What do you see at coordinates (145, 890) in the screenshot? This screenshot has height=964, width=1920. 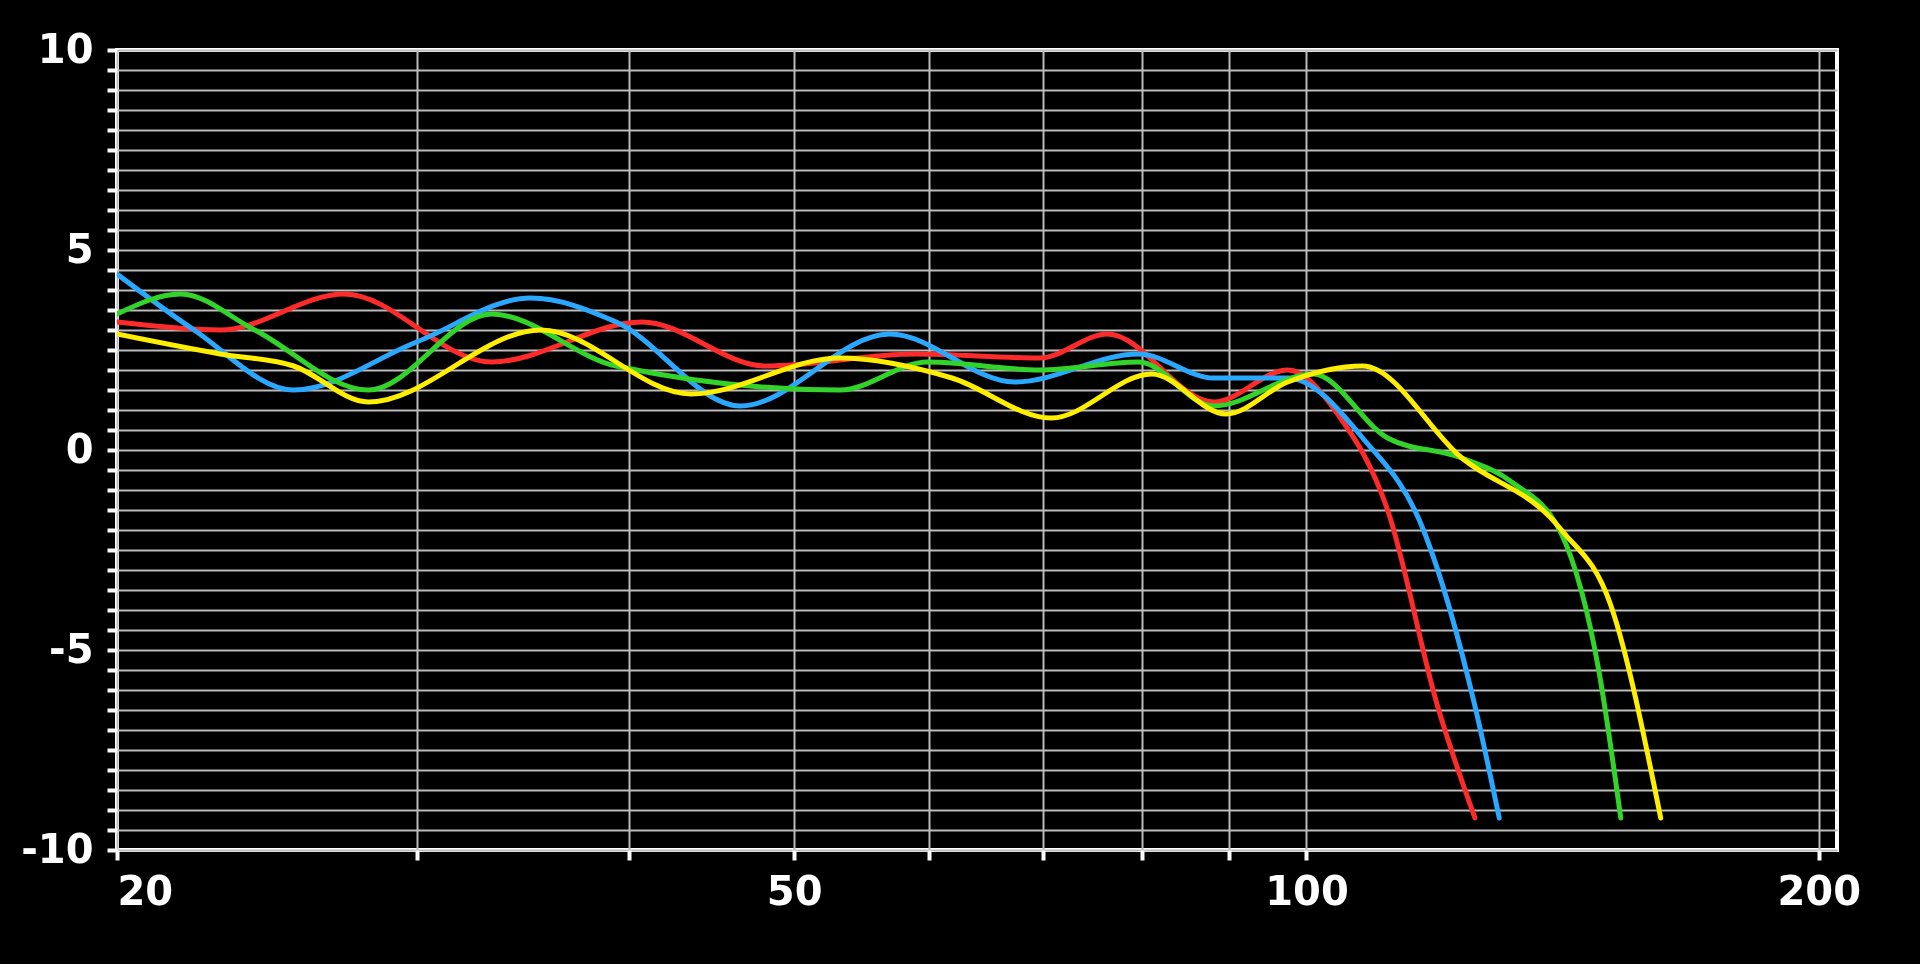 I see `x-tick-label: 20` at bounding box center [145, 890].